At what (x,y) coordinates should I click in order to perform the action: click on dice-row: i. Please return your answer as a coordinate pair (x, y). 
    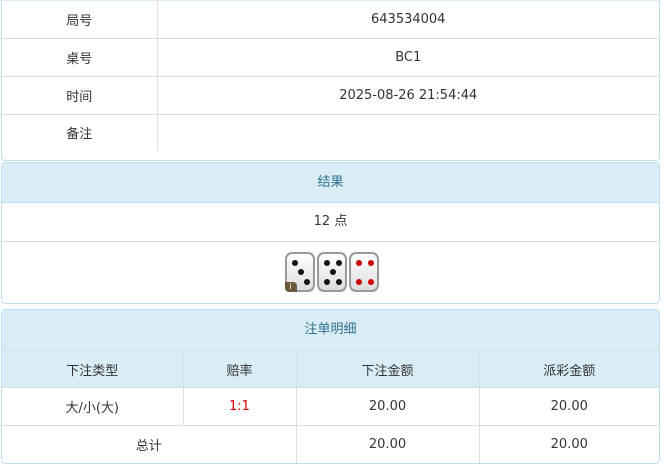
    Looking at the image, I should click on (330, 272).